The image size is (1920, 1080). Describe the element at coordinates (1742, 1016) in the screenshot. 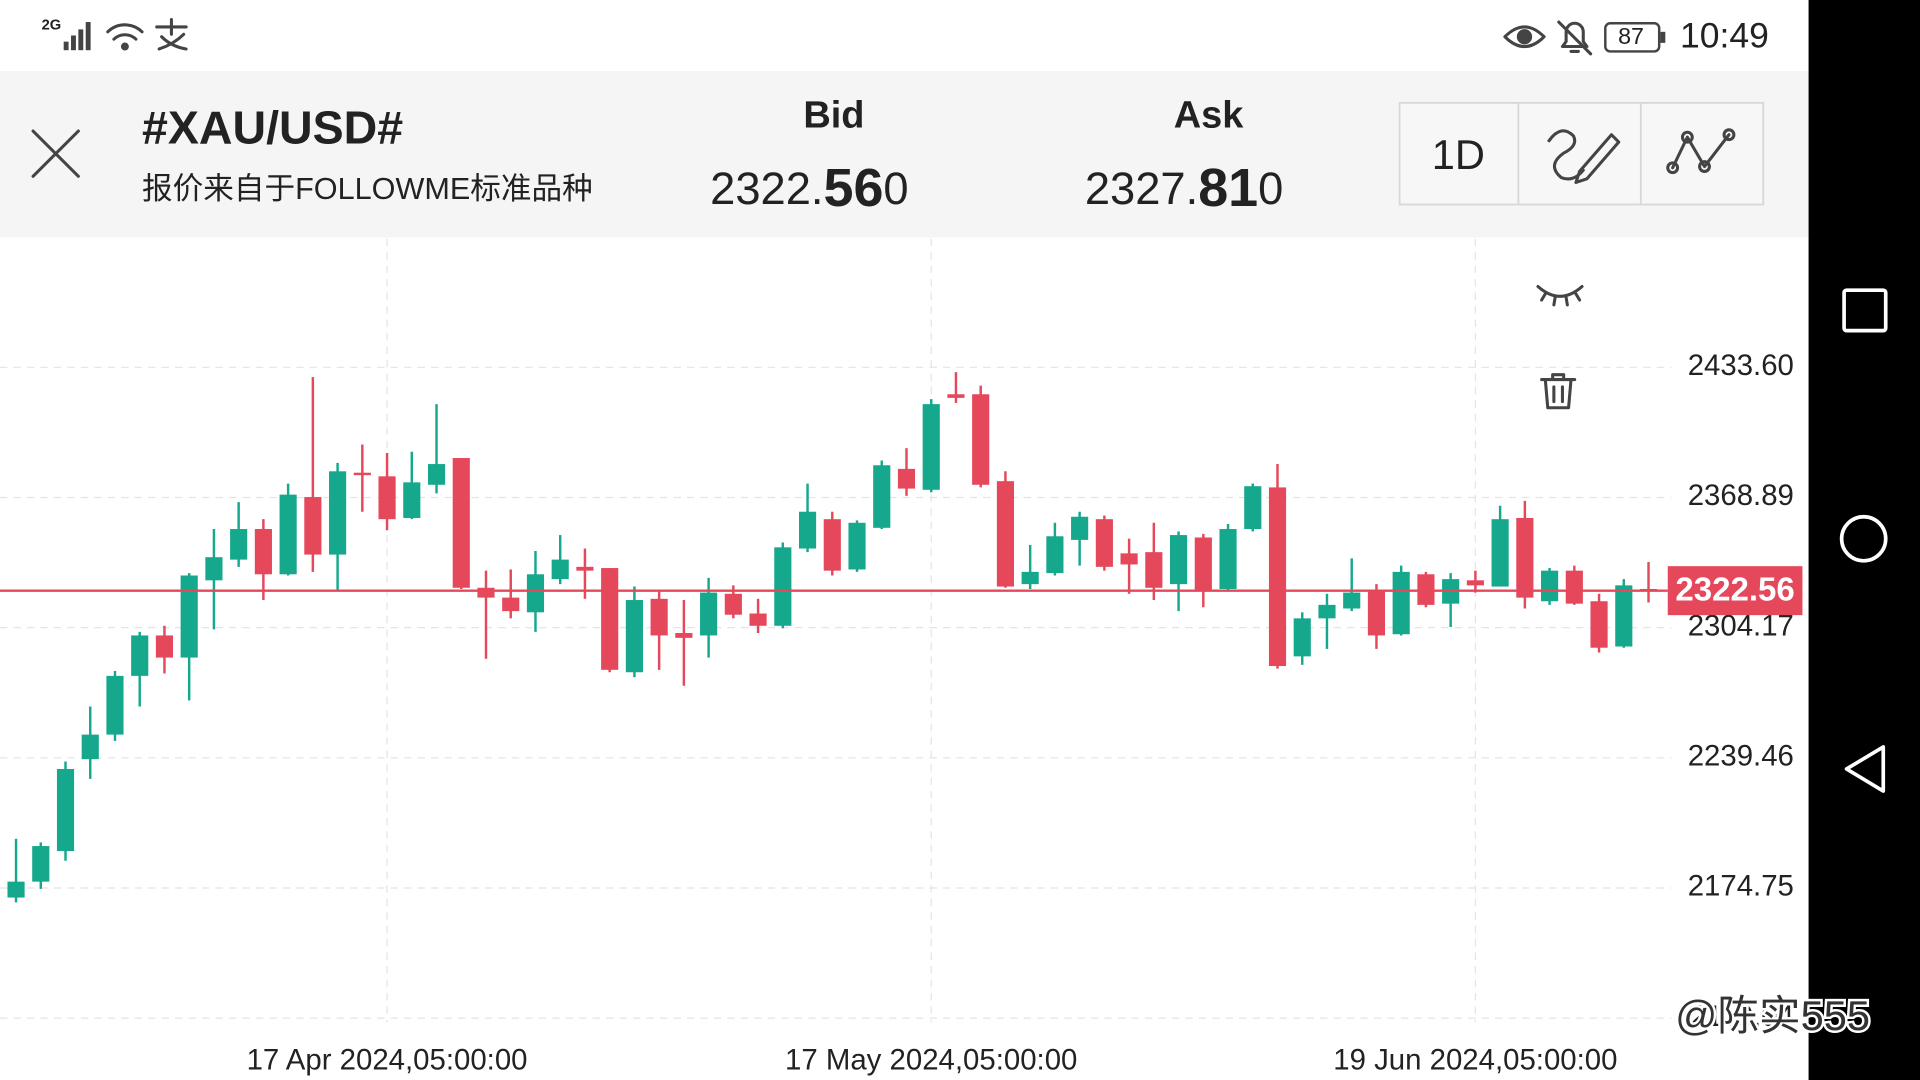

I see `y-tick-label: 2110.04` at that location.